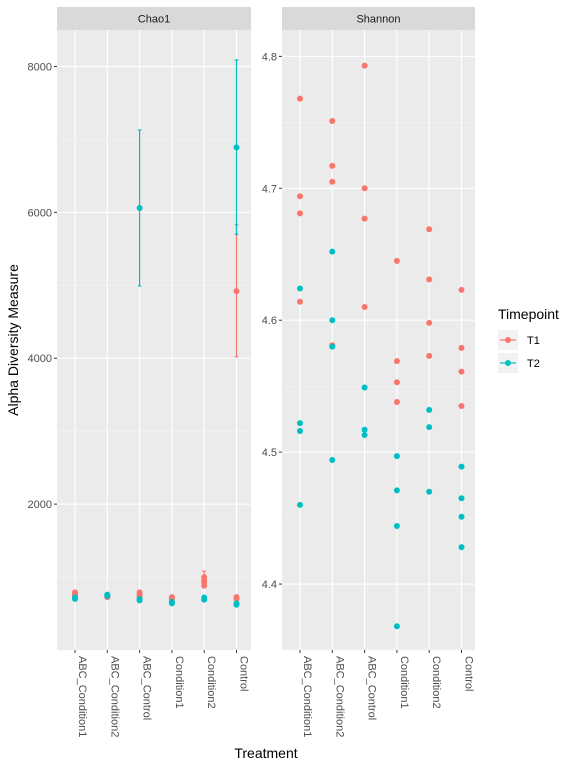 This screenshot has height=768, width=576. What do you see at coordinates (13, 340) in the screenshot?
I see `y-axis-title: Alpha Diversity Measure` at bounding box center [13, 340].